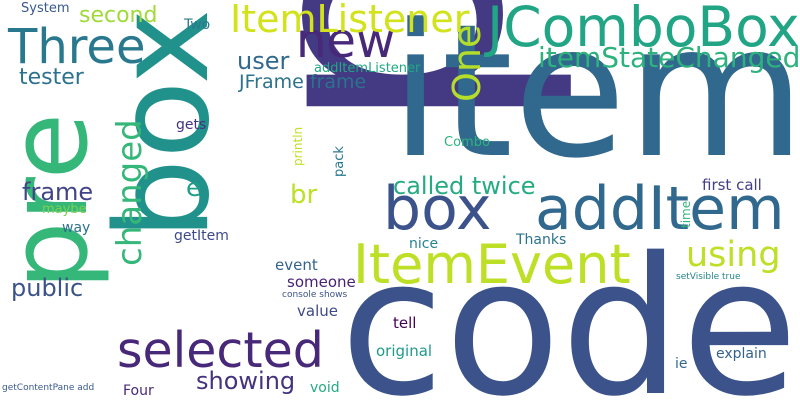 The width and height of the screenshot is (800, 400). Describe the element at coordinates (741, 354) in the screenshot. I see `cloud-word: explain` at that location.